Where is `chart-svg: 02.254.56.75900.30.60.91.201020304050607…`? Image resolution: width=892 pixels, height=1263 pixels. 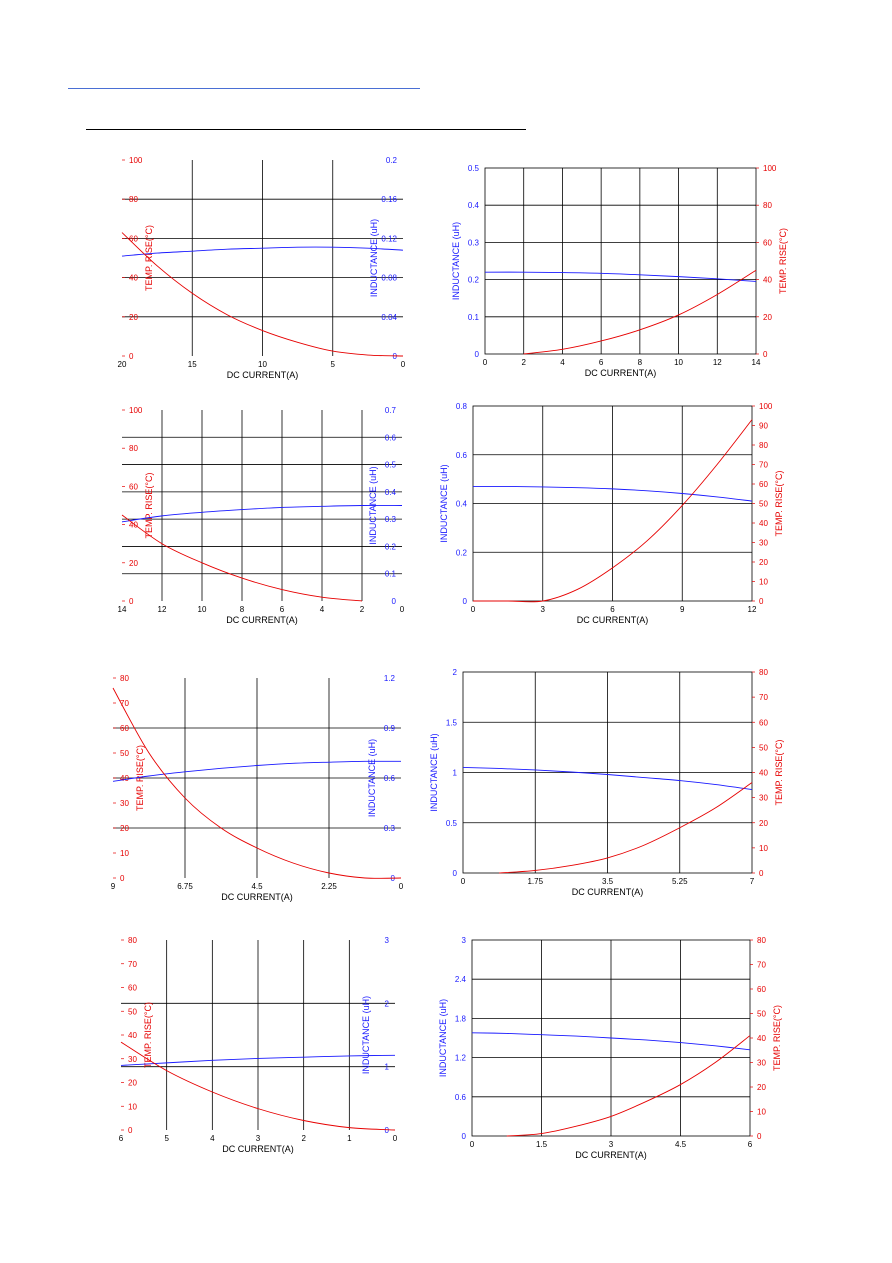 chart-svg: 02.254.56.75900.30.60.91.201020304050607… is located at coordinates (257, 788).